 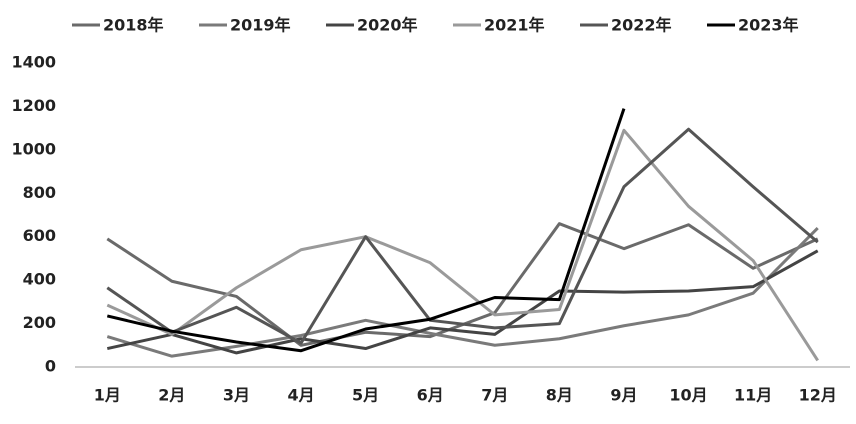 I want to click on legend-label: 2018年, so click(x=133, y=25).